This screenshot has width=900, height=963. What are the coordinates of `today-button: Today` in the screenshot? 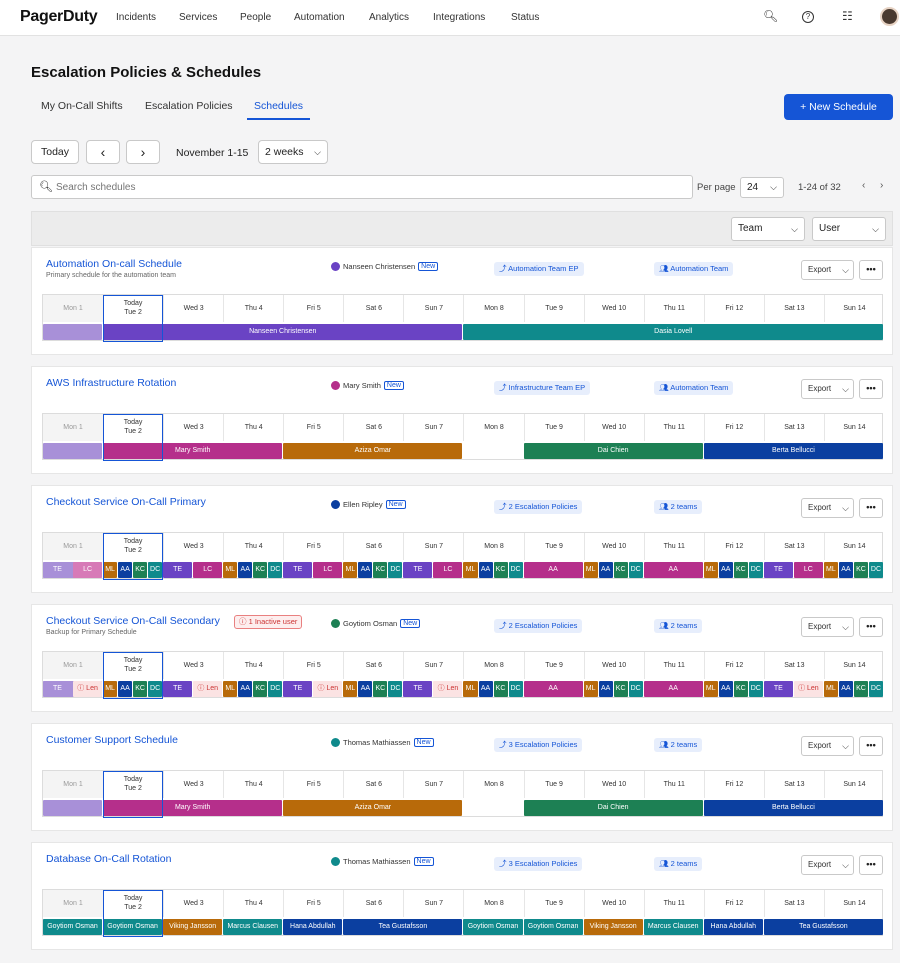 It's located at (55, 152).